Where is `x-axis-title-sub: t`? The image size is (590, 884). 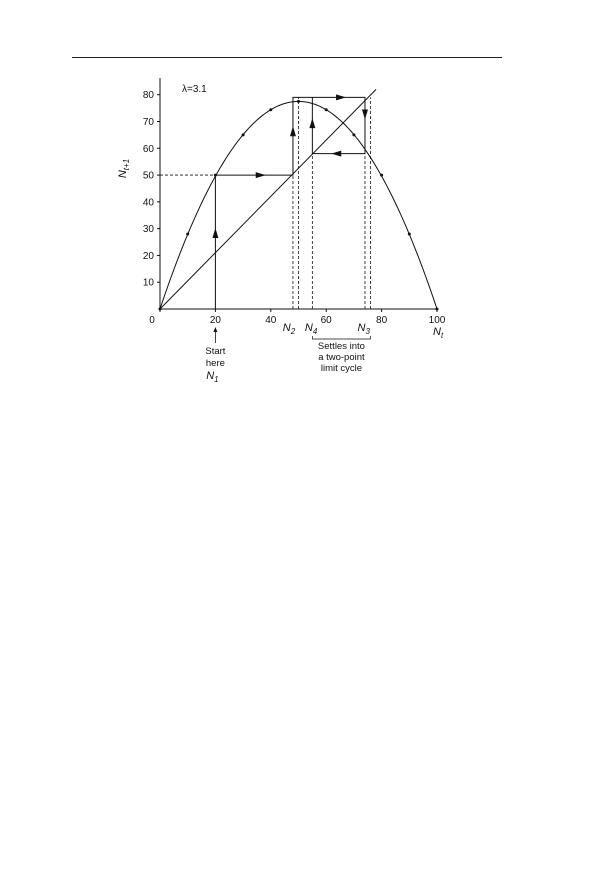 x-axis-title-sub: t is located at coordinates (442, 335).